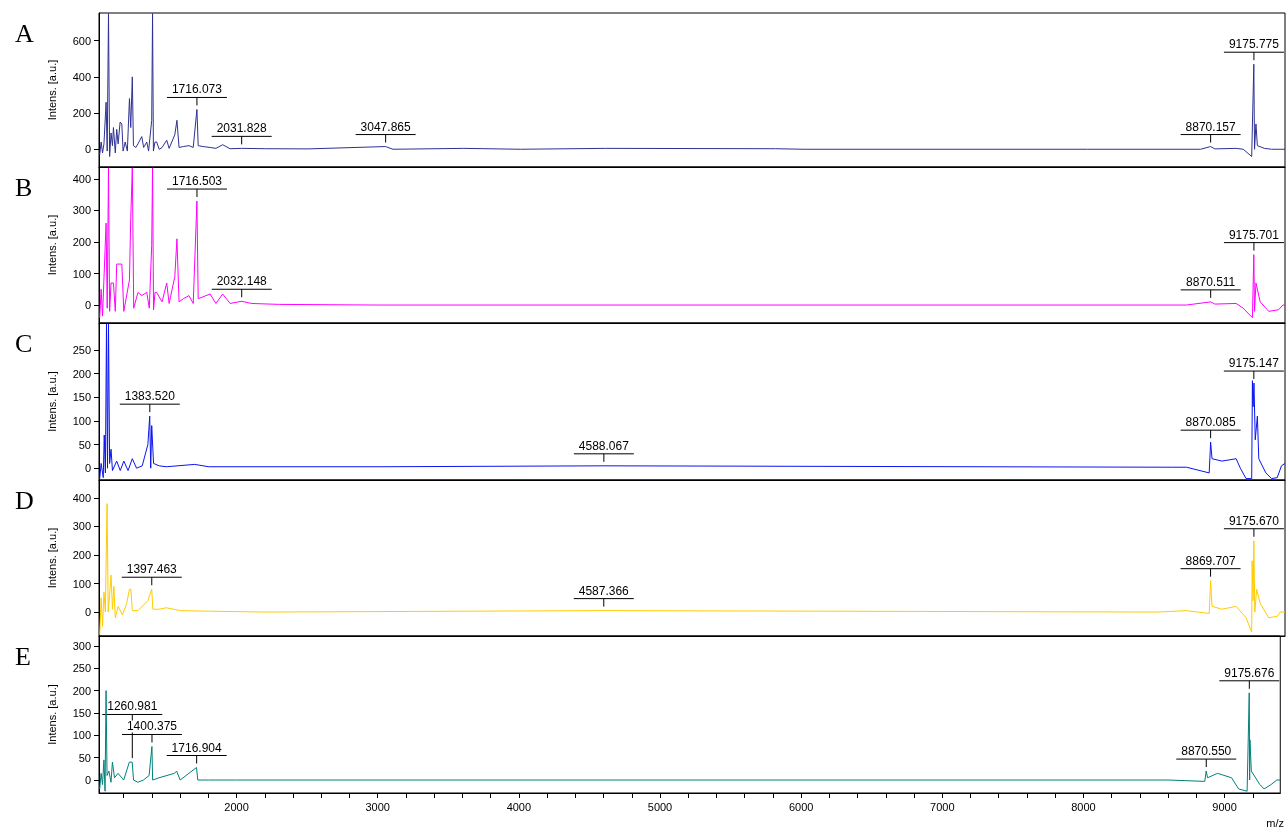 The height and width of the screenshot is (828, 1287). Describe the element at coordinates (1210, 126) in the screenshot. I see `annotation: 8870.157` at that location.